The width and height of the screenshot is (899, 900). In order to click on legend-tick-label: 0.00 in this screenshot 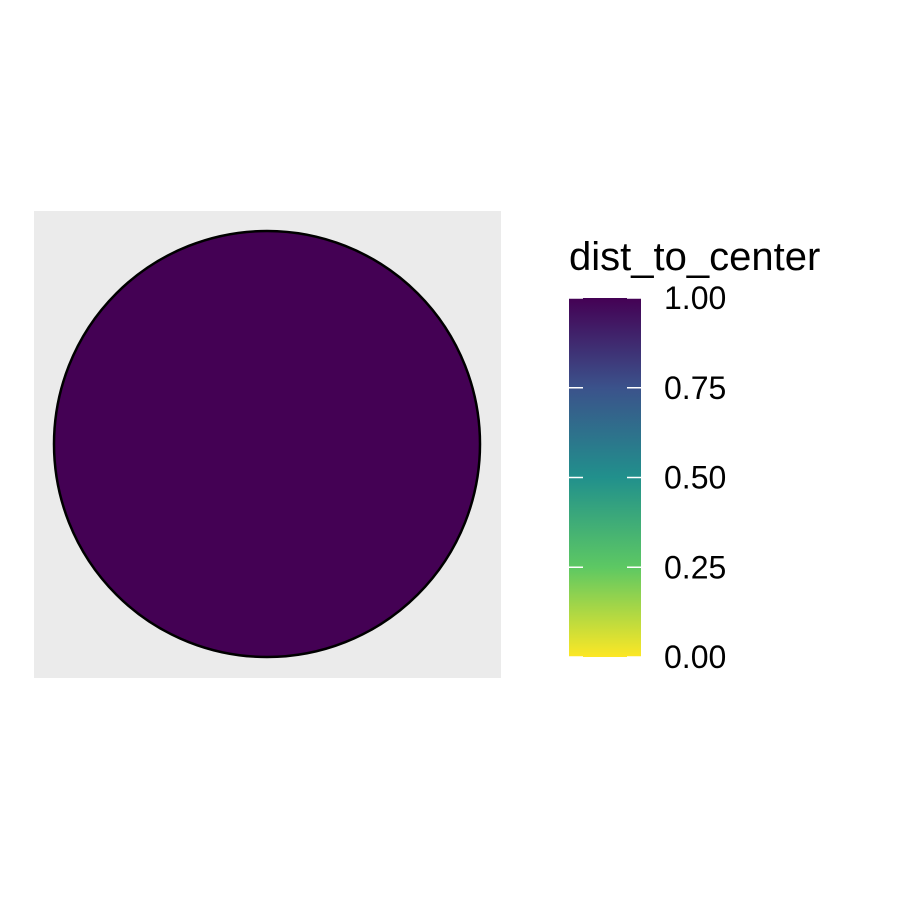, I will do `click(695, 657)`.